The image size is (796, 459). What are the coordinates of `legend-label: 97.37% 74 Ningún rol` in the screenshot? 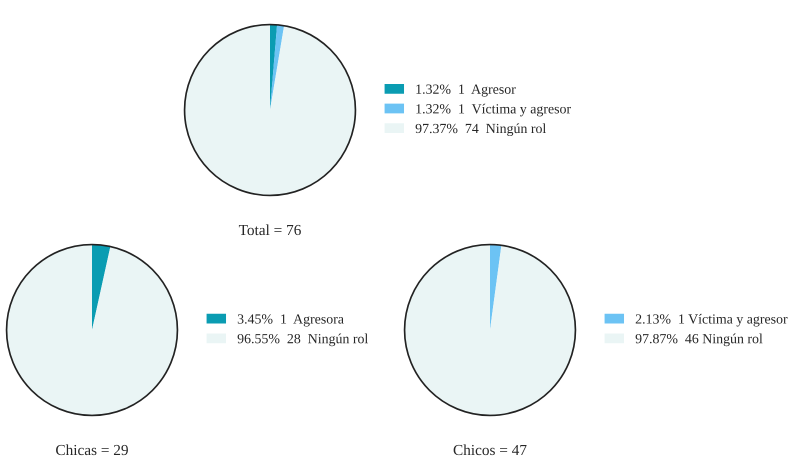 It's located at (481, 129).